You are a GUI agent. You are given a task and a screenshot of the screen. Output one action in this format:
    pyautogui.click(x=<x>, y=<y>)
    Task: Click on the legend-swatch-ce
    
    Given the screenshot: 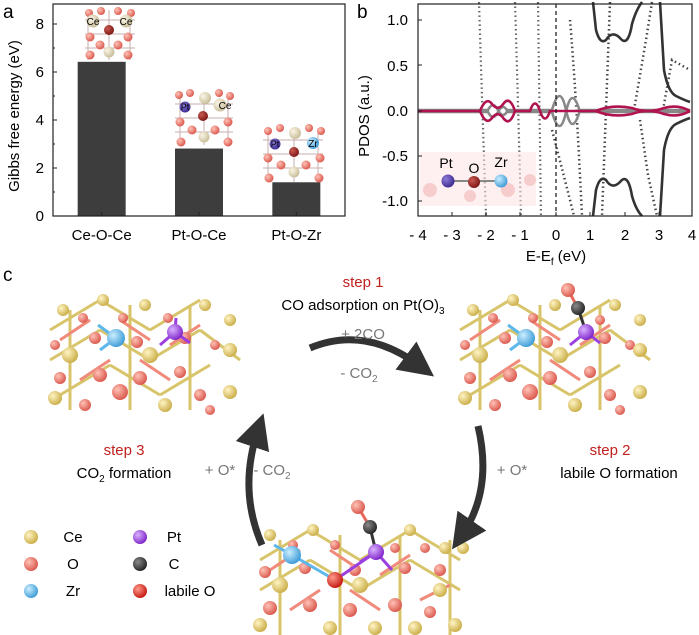 What is the action you would take?
    pyautogui.click(x=31, y=537)
    